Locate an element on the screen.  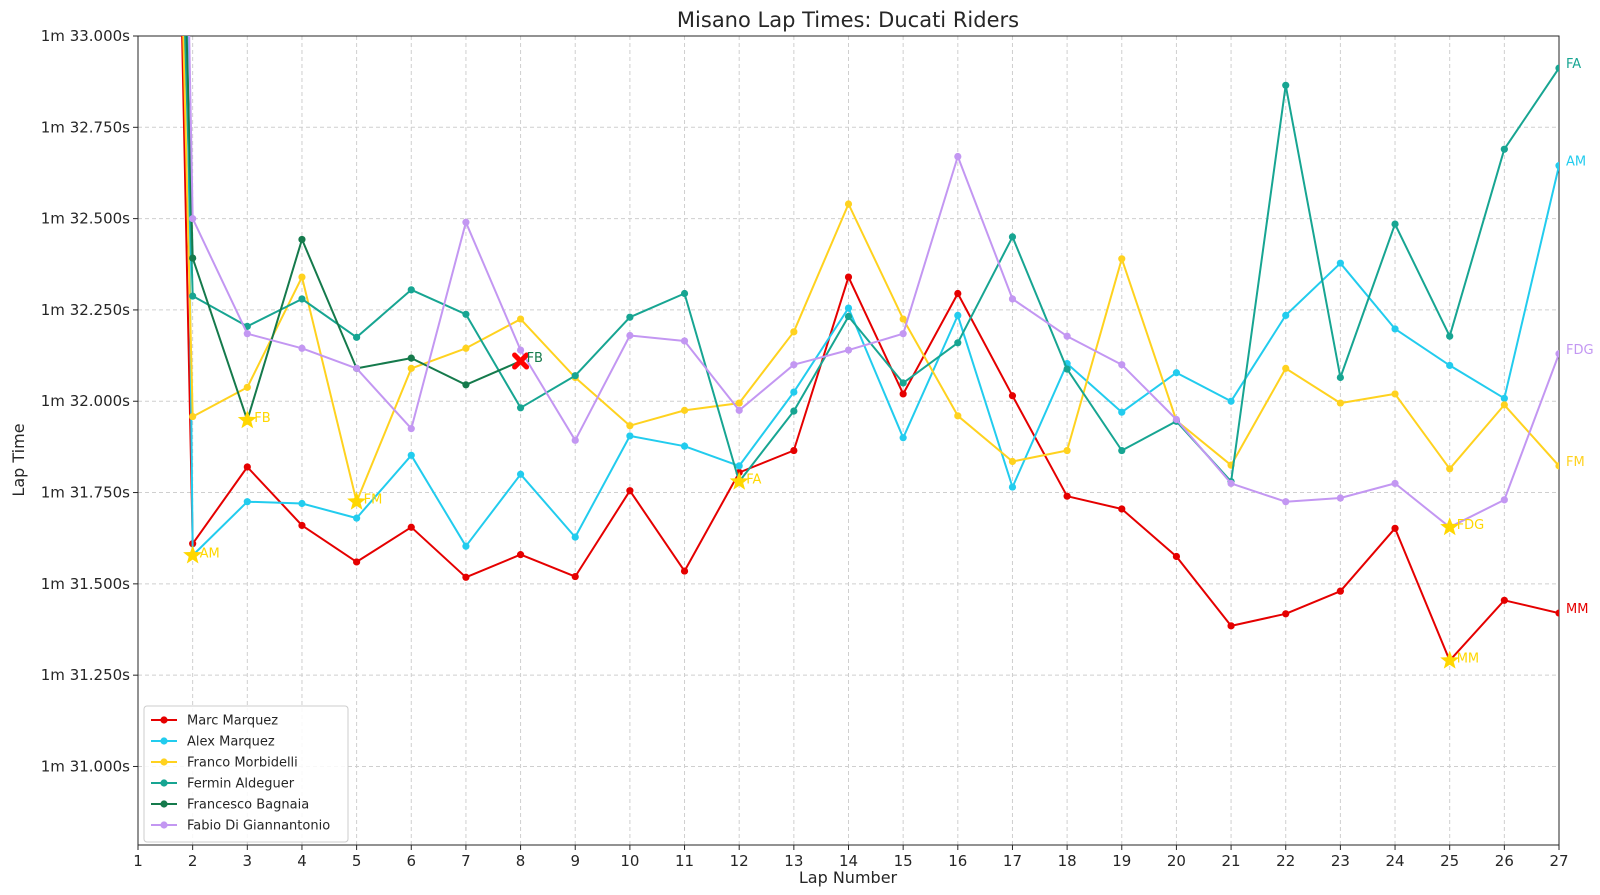
legend-box is located at coordinates (246, 774).